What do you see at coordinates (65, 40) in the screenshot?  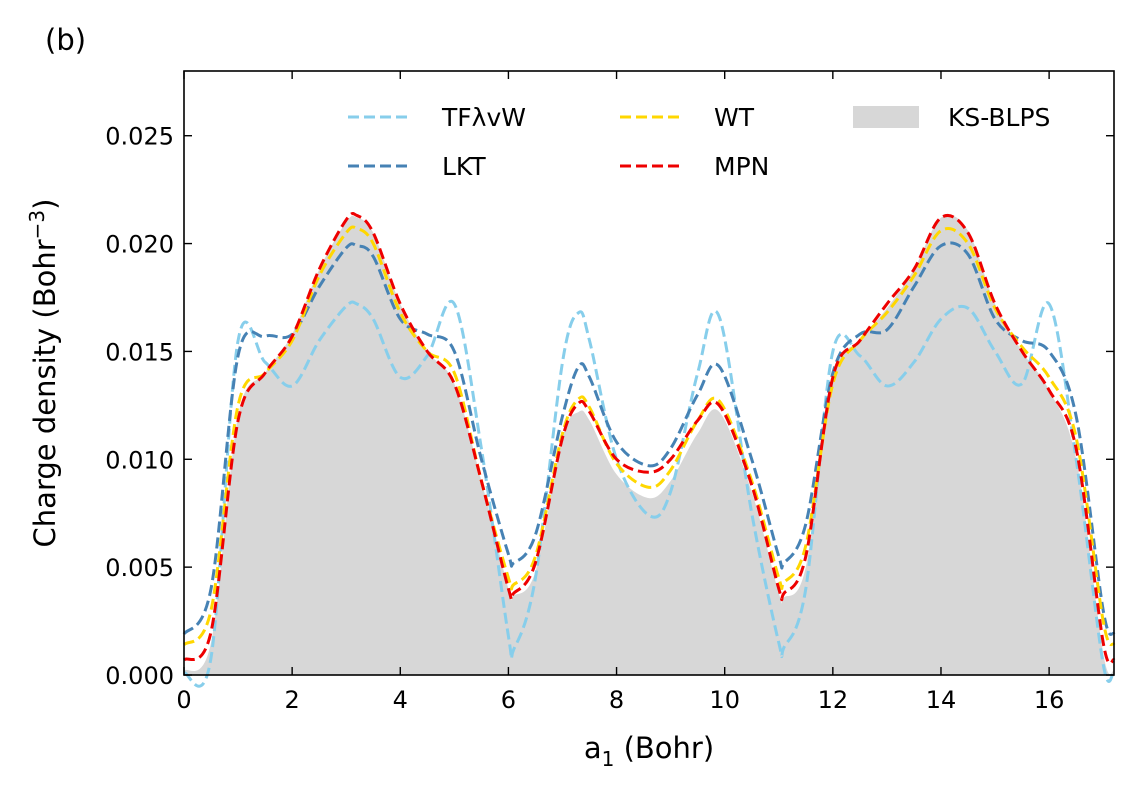 I see `panel-label: (b)` at bounding box center [65, 40].